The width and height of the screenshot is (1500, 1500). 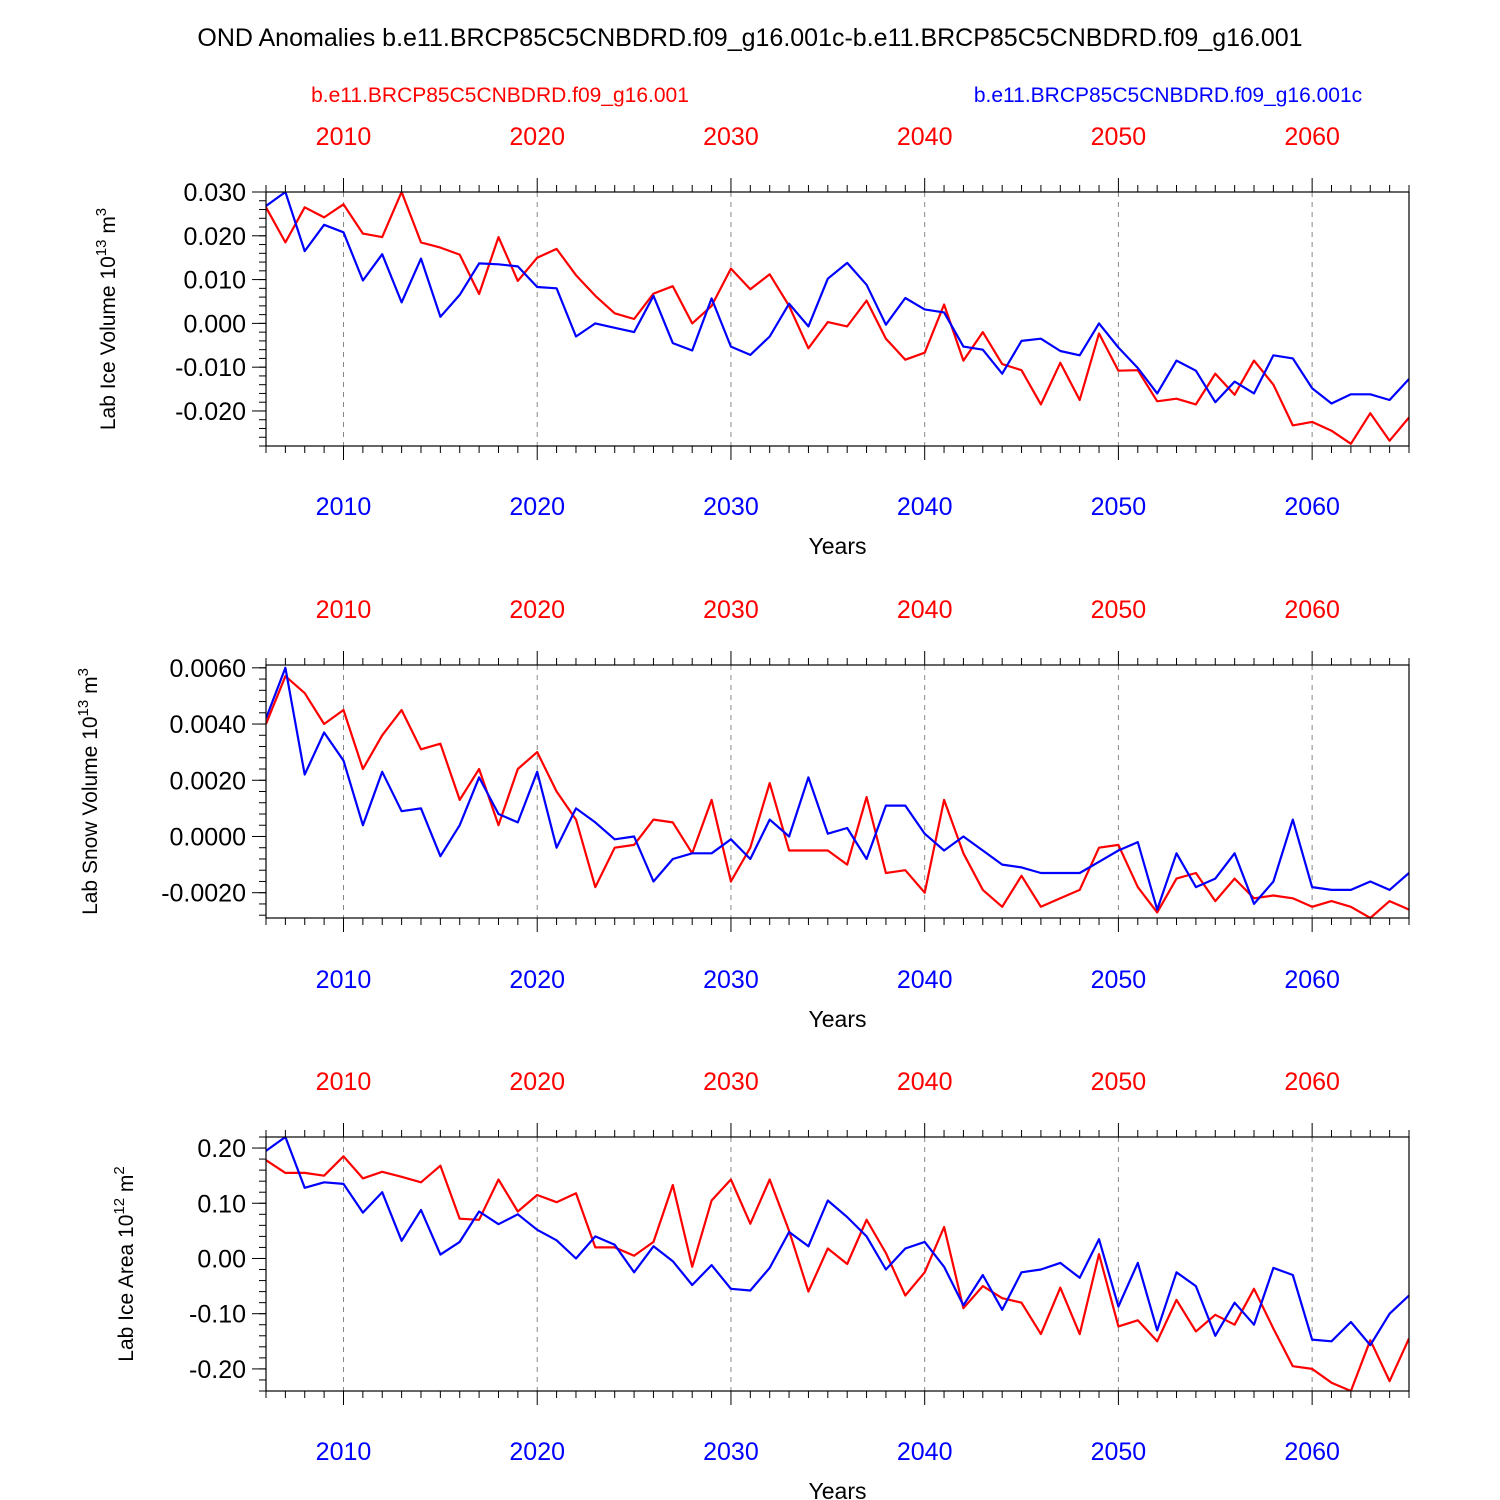 What do you see at coordinates (208, 781) in the screenshot?
I see `y-tick-label: 0.0020` at bounding box center [208, 781].